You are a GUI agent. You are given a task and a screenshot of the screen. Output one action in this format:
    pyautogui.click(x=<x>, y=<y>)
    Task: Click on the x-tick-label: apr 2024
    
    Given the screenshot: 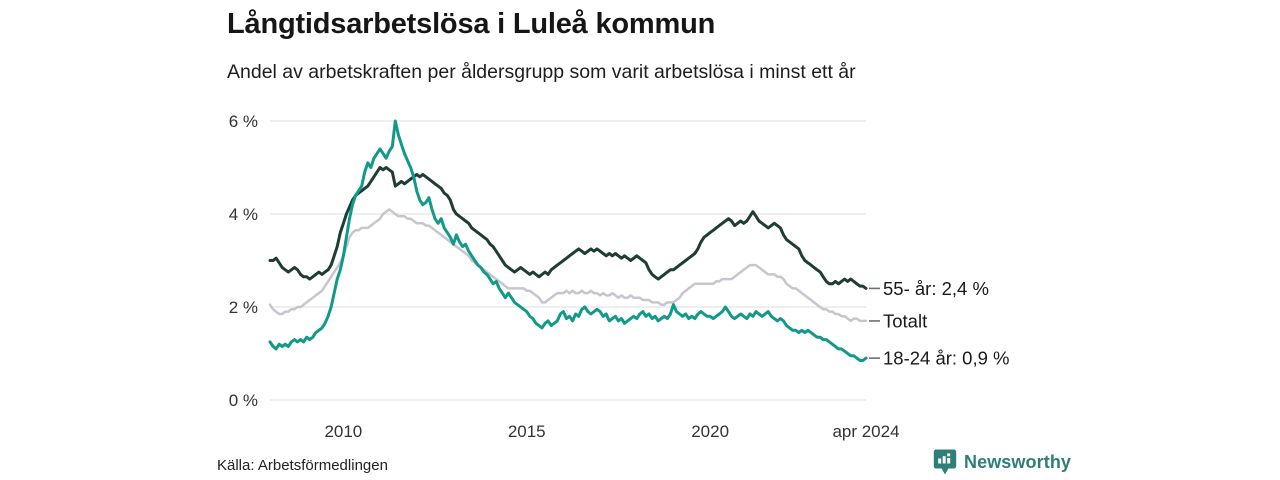 What is the action you would take?
    pyautogui.click(x=865, y=431)
    